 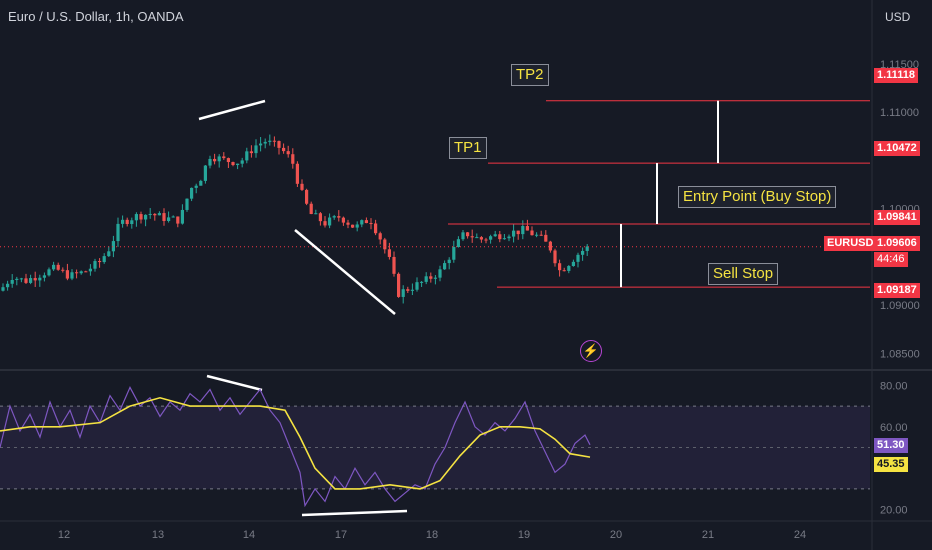 What do you see at coordinates (899, 113) in the screenshot?
I see `price-tick-label: 1.11000` at bounding box center [899, 113].